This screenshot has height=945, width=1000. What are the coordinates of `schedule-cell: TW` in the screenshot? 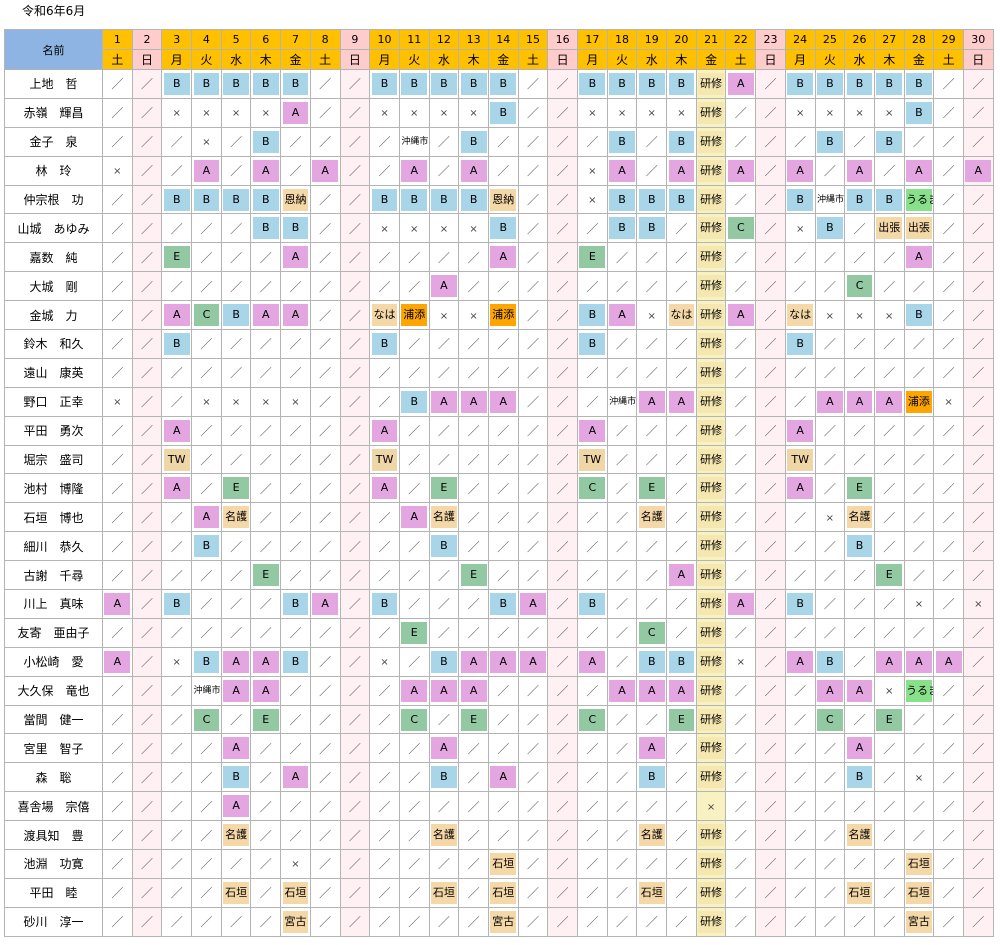 It's located at (177, 459).